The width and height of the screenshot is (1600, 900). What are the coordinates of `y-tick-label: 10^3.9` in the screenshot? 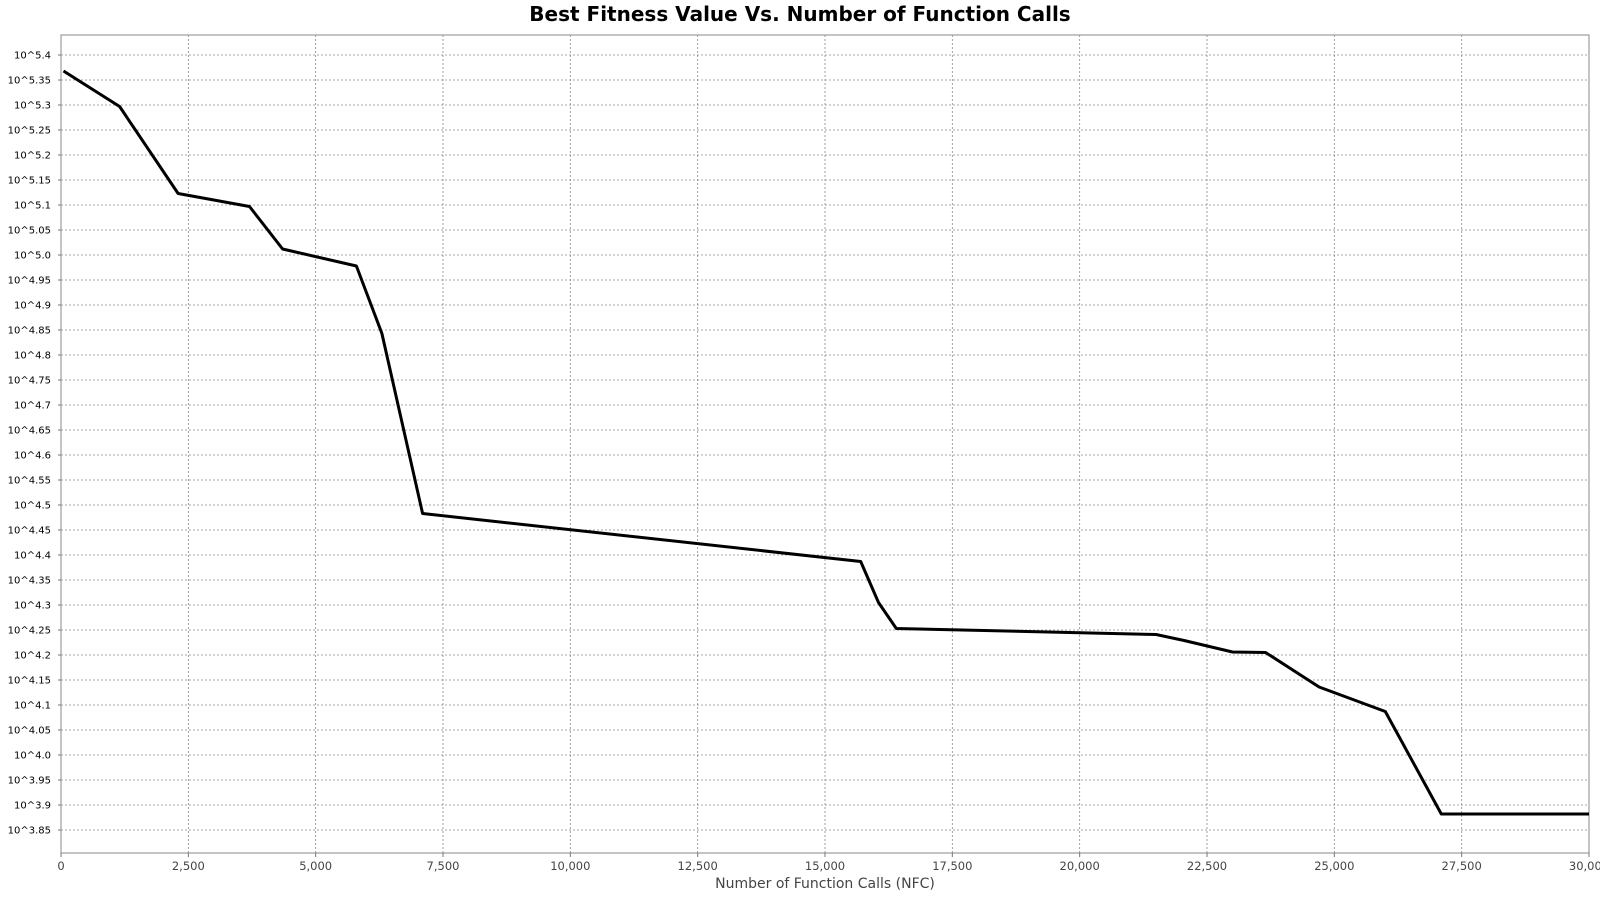 It's located at (32, 806).